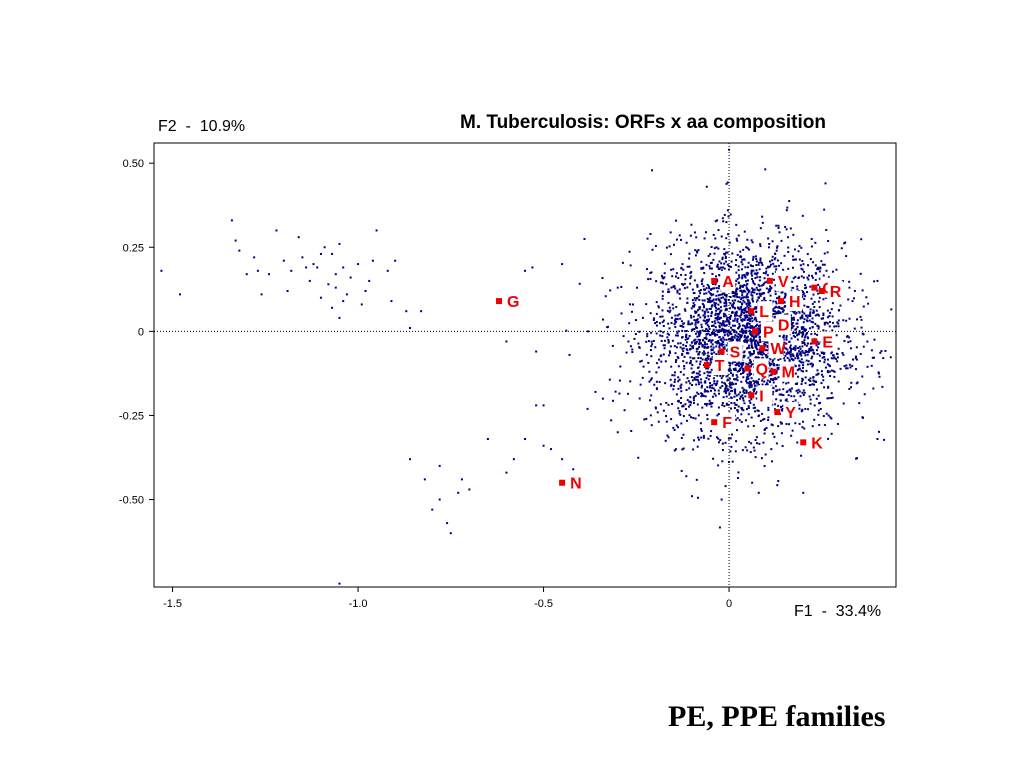 This screenshot has height=768, width=1024. Describe the element at coordinates (784, 326) in the screenshot. I see `amino-acid-label-D: D` at that location.